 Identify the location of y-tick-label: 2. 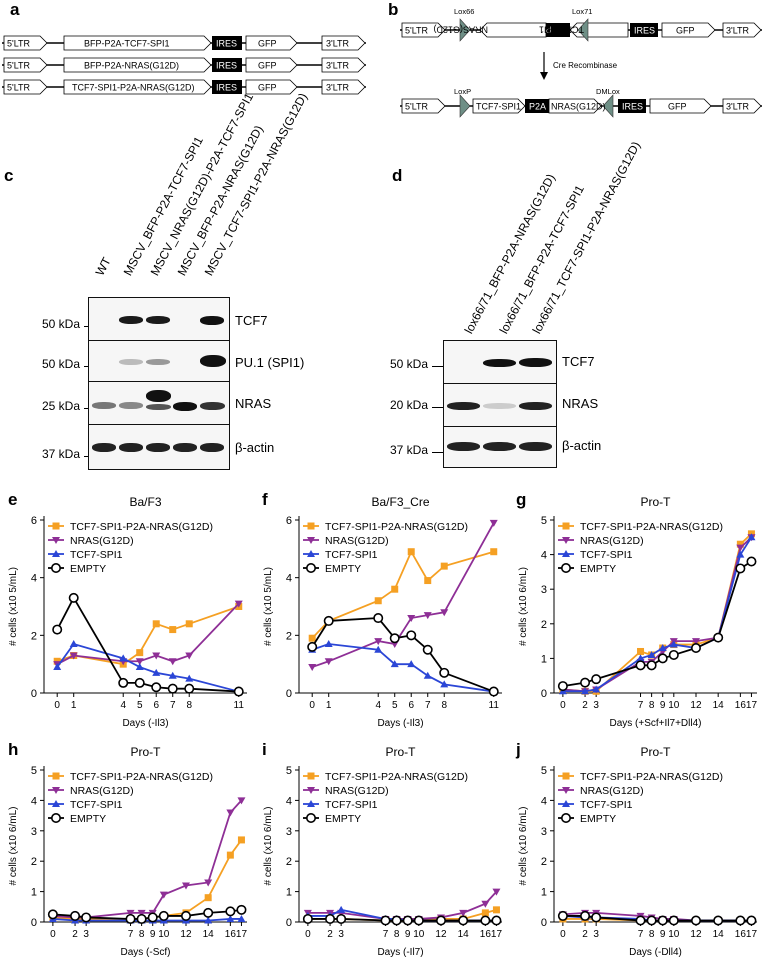
(544, 862).